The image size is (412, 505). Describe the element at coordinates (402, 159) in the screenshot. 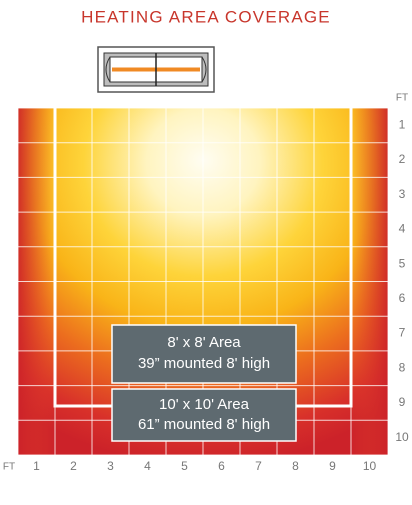

I see `y-label: 2` at that location.